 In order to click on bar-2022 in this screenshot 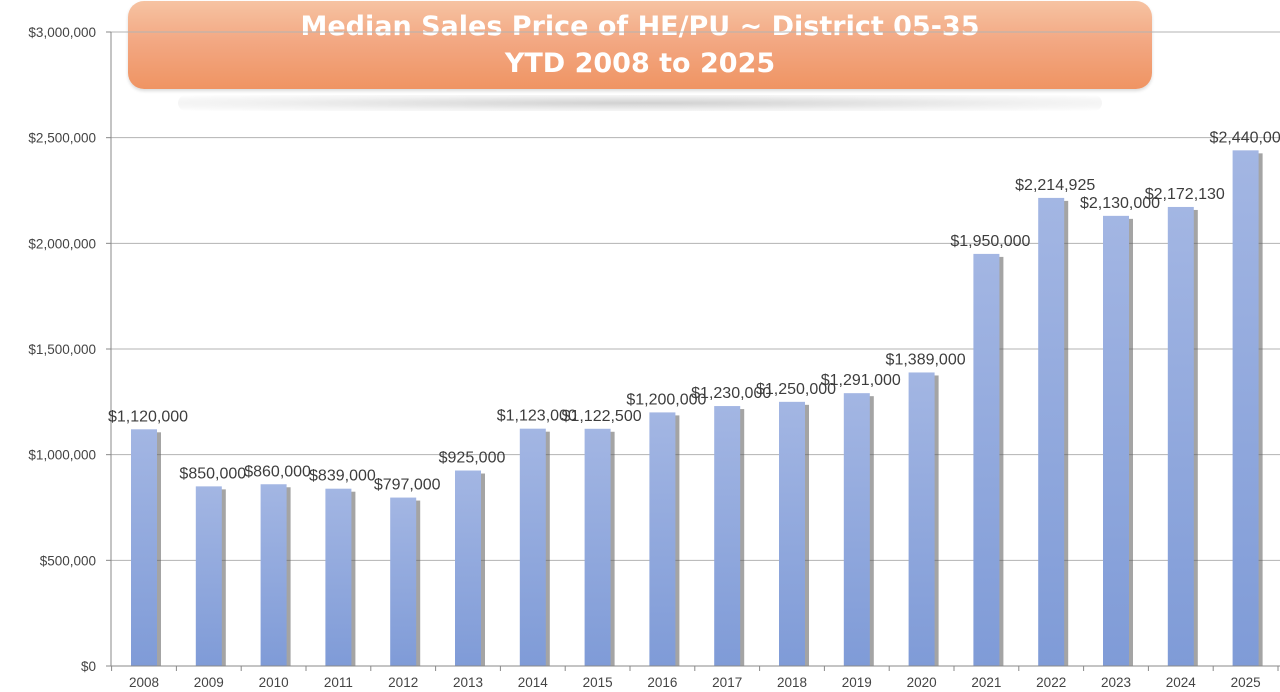, I will do `click(1051, 431)`.